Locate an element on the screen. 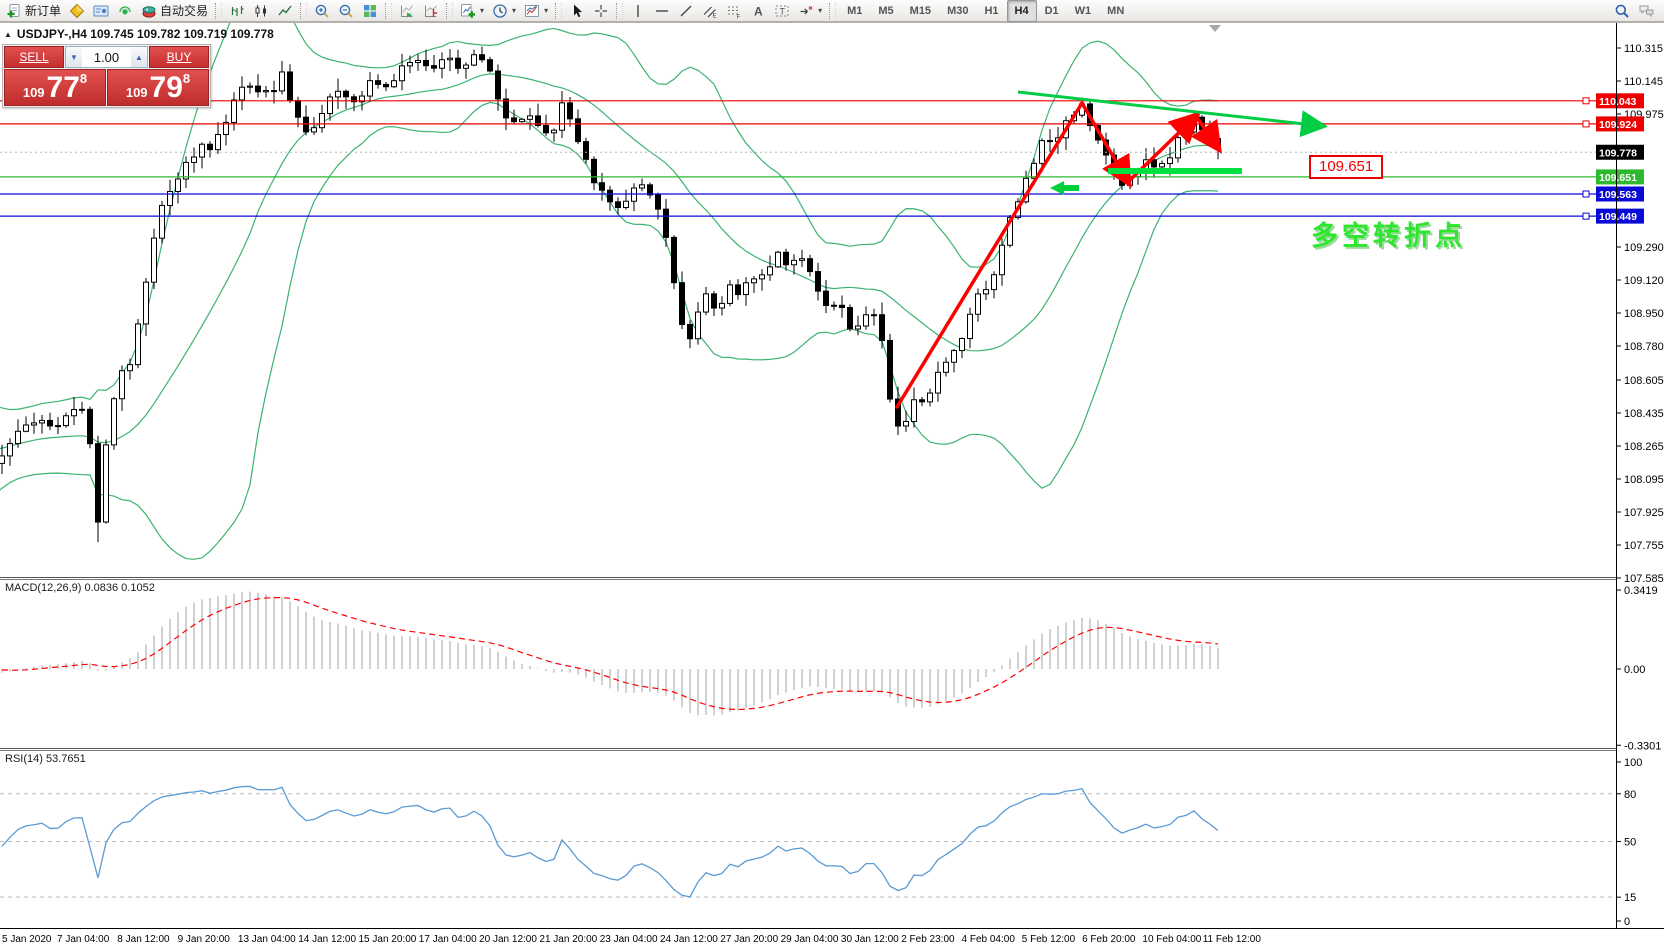 The image size is (1664, 949). time-tick-label: 7 Jan 04:00 is located at coordinates (83, 939).